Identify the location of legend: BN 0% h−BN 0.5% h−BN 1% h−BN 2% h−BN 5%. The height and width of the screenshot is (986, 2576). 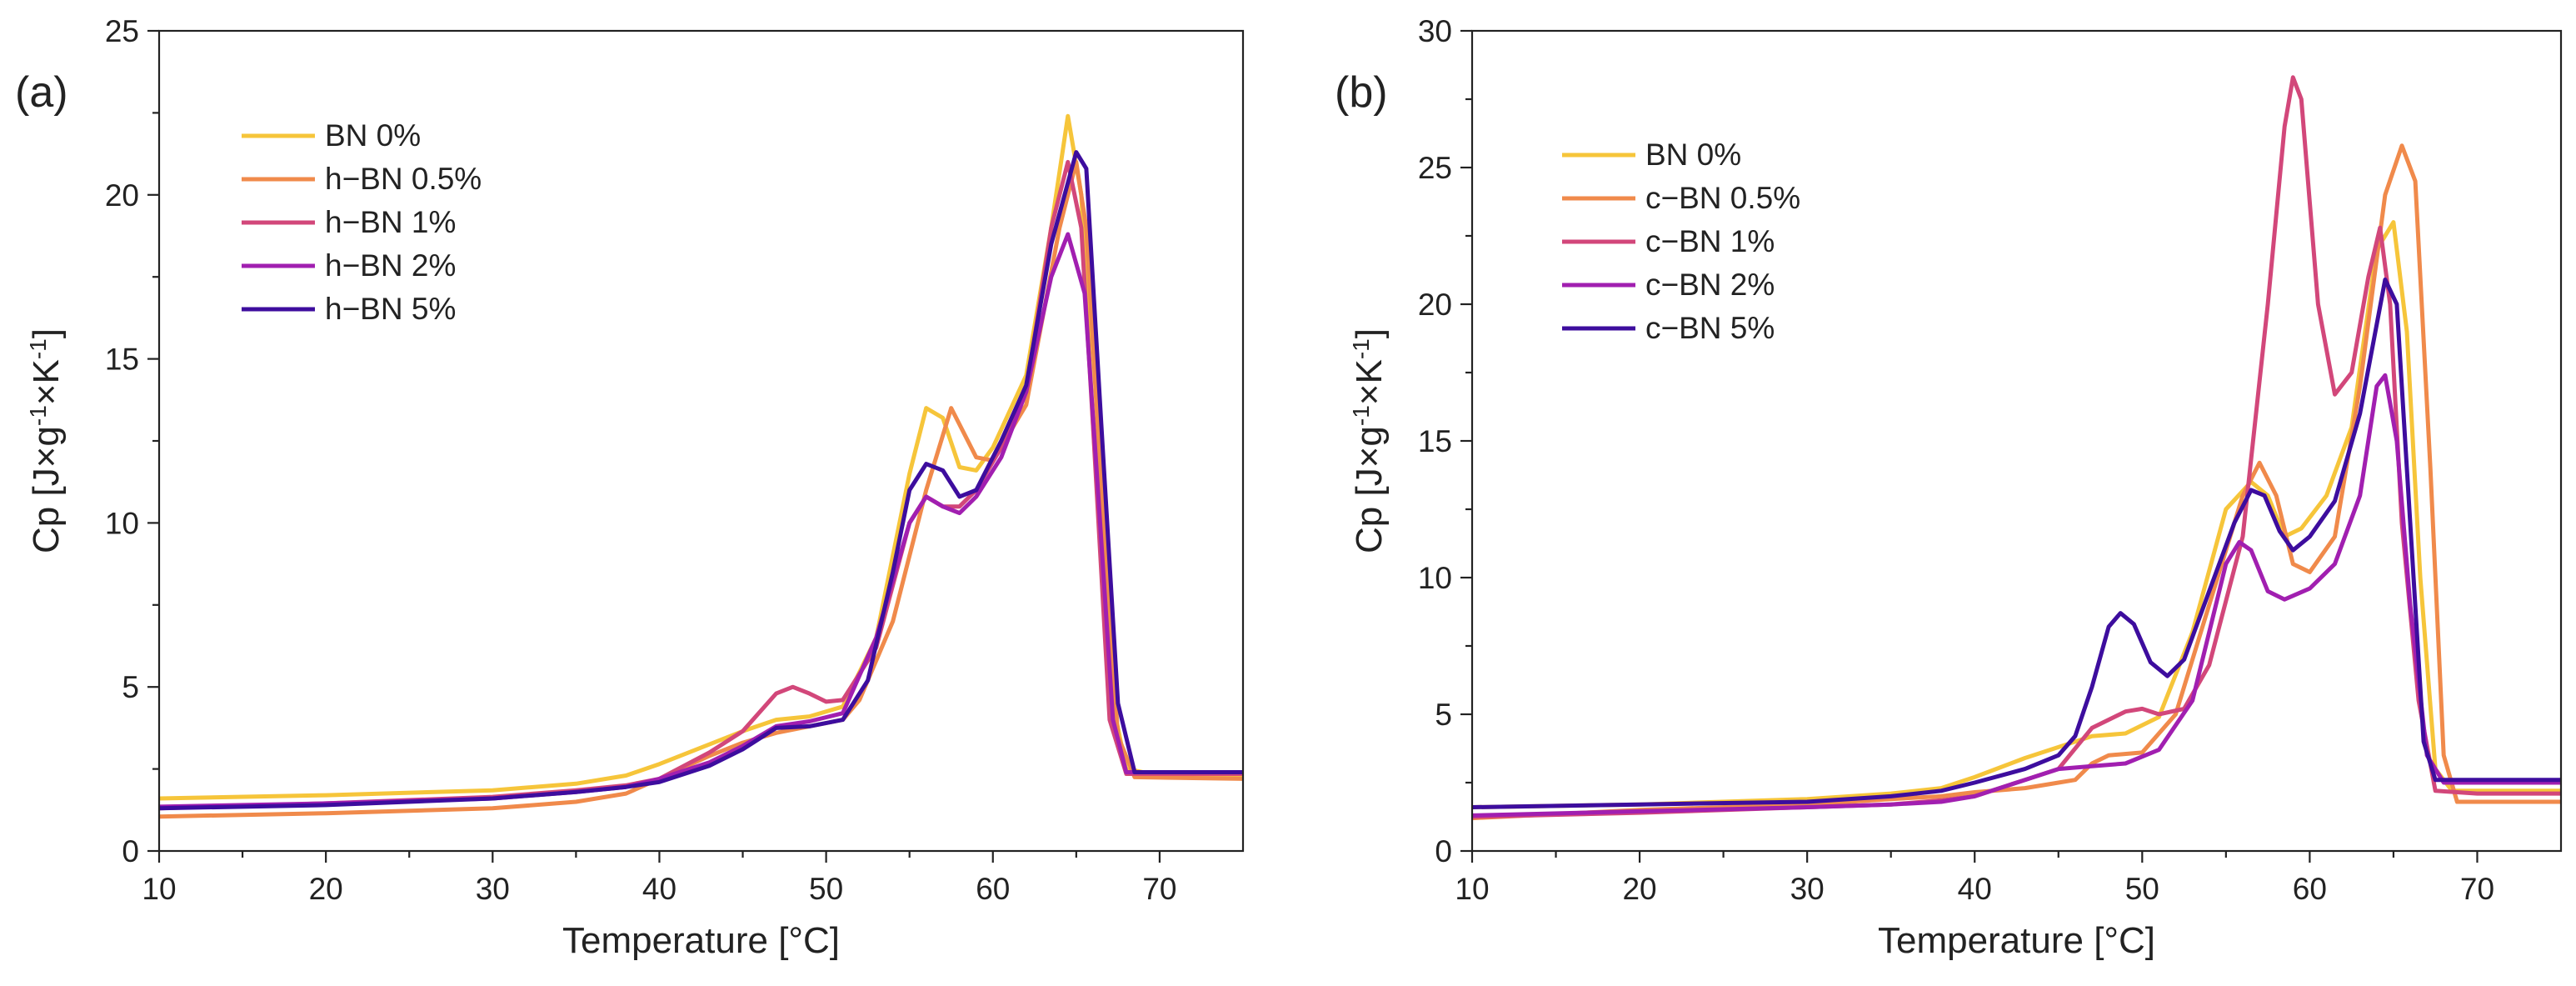
(362, 222).